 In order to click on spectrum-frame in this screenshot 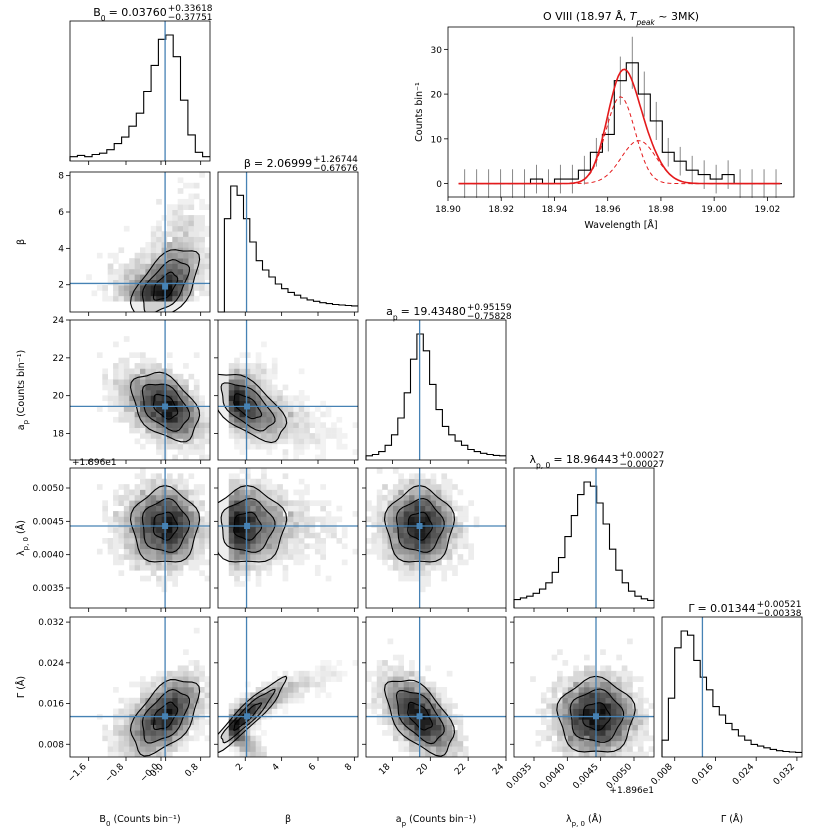, I will do `click(621, 112)`.